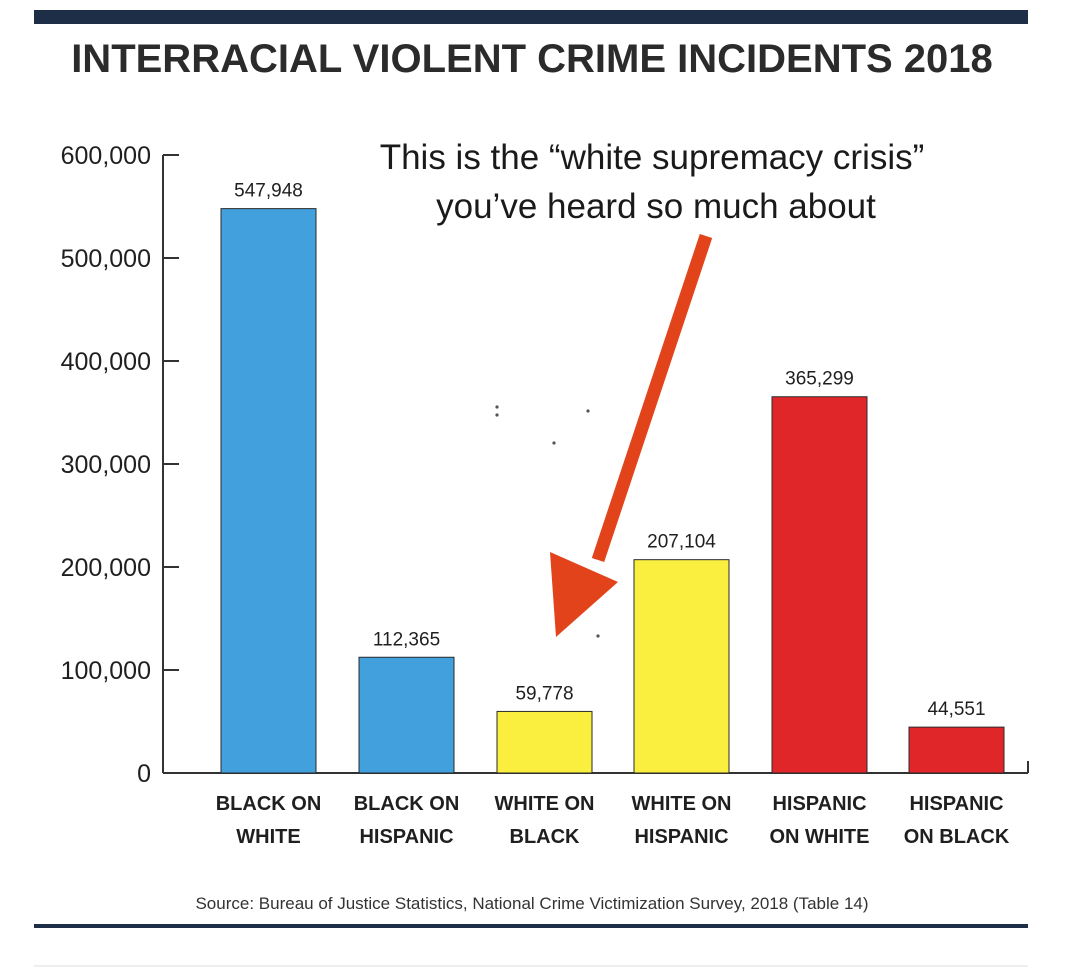 This screenshot has width=1065, height=974. I want to click on y-tick-label: 500,000, so click(106, 259).